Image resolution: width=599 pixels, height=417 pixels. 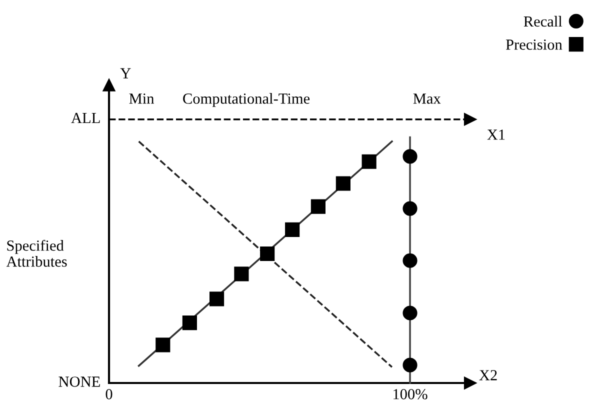 I want to click on x-axis-title: X2, so click(x=488, y=375).